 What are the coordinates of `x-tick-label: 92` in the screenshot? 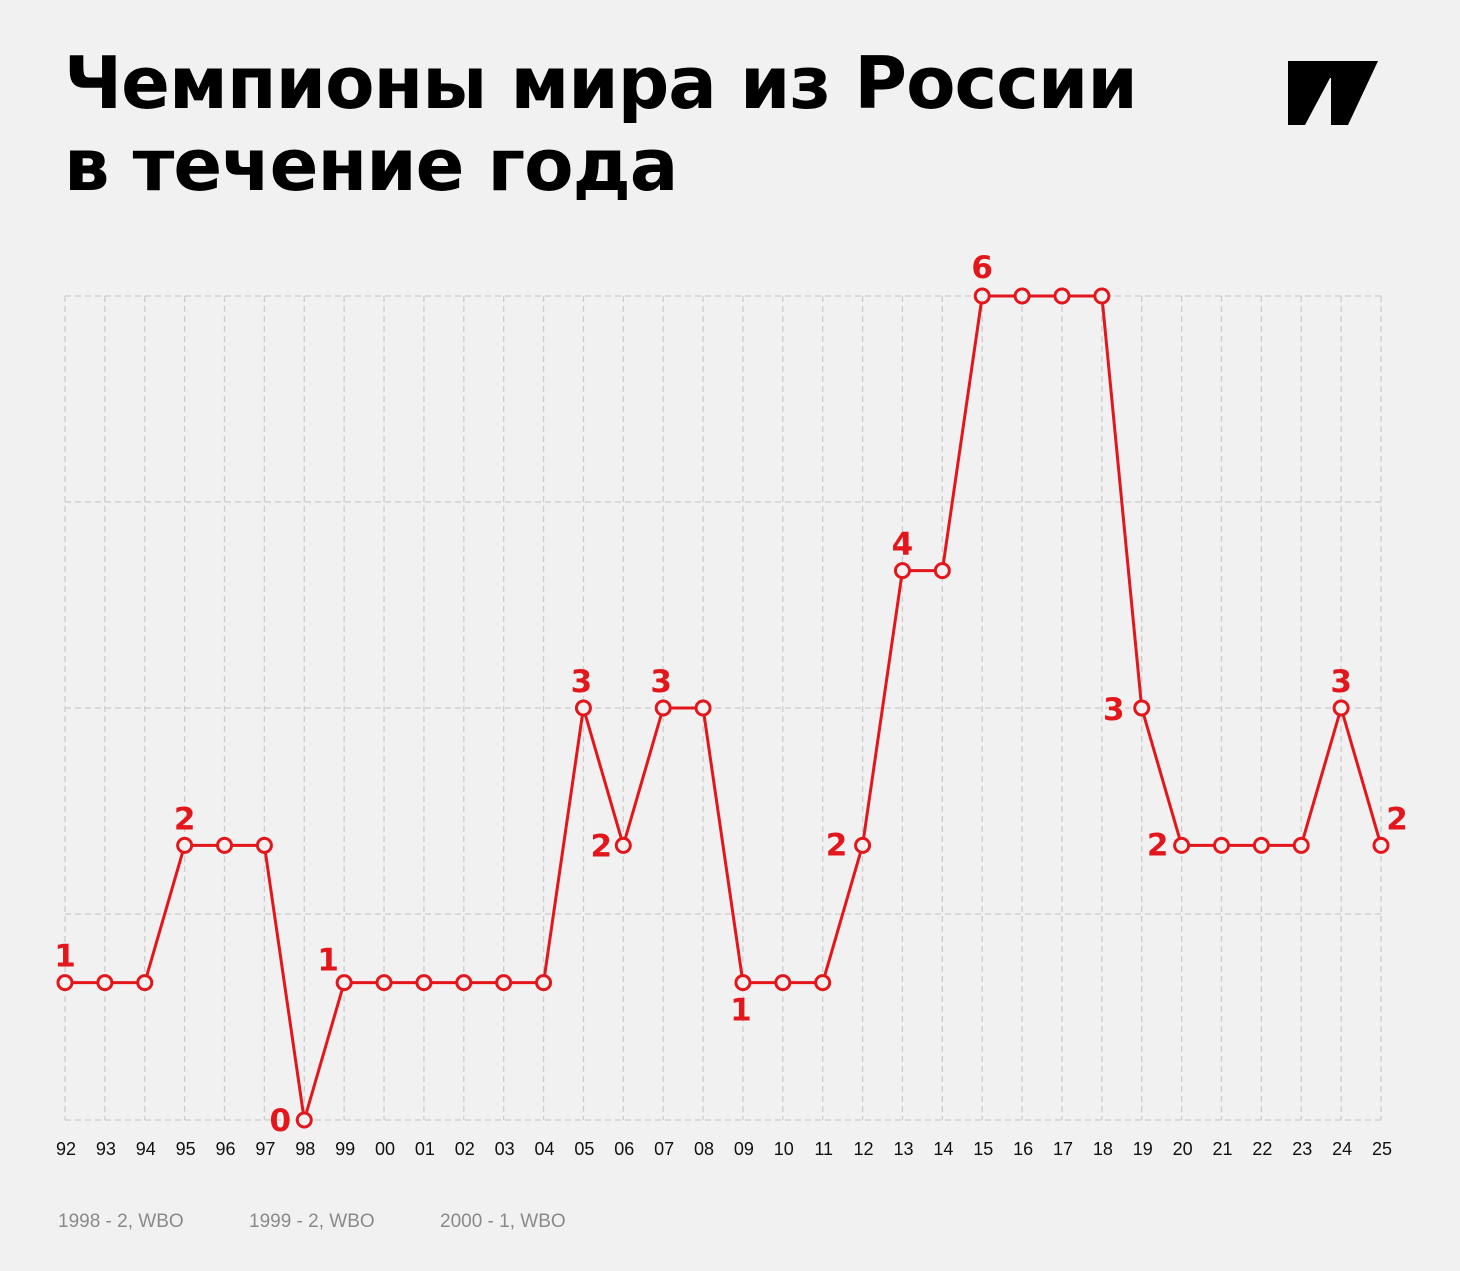 It's located at (66, 1149).